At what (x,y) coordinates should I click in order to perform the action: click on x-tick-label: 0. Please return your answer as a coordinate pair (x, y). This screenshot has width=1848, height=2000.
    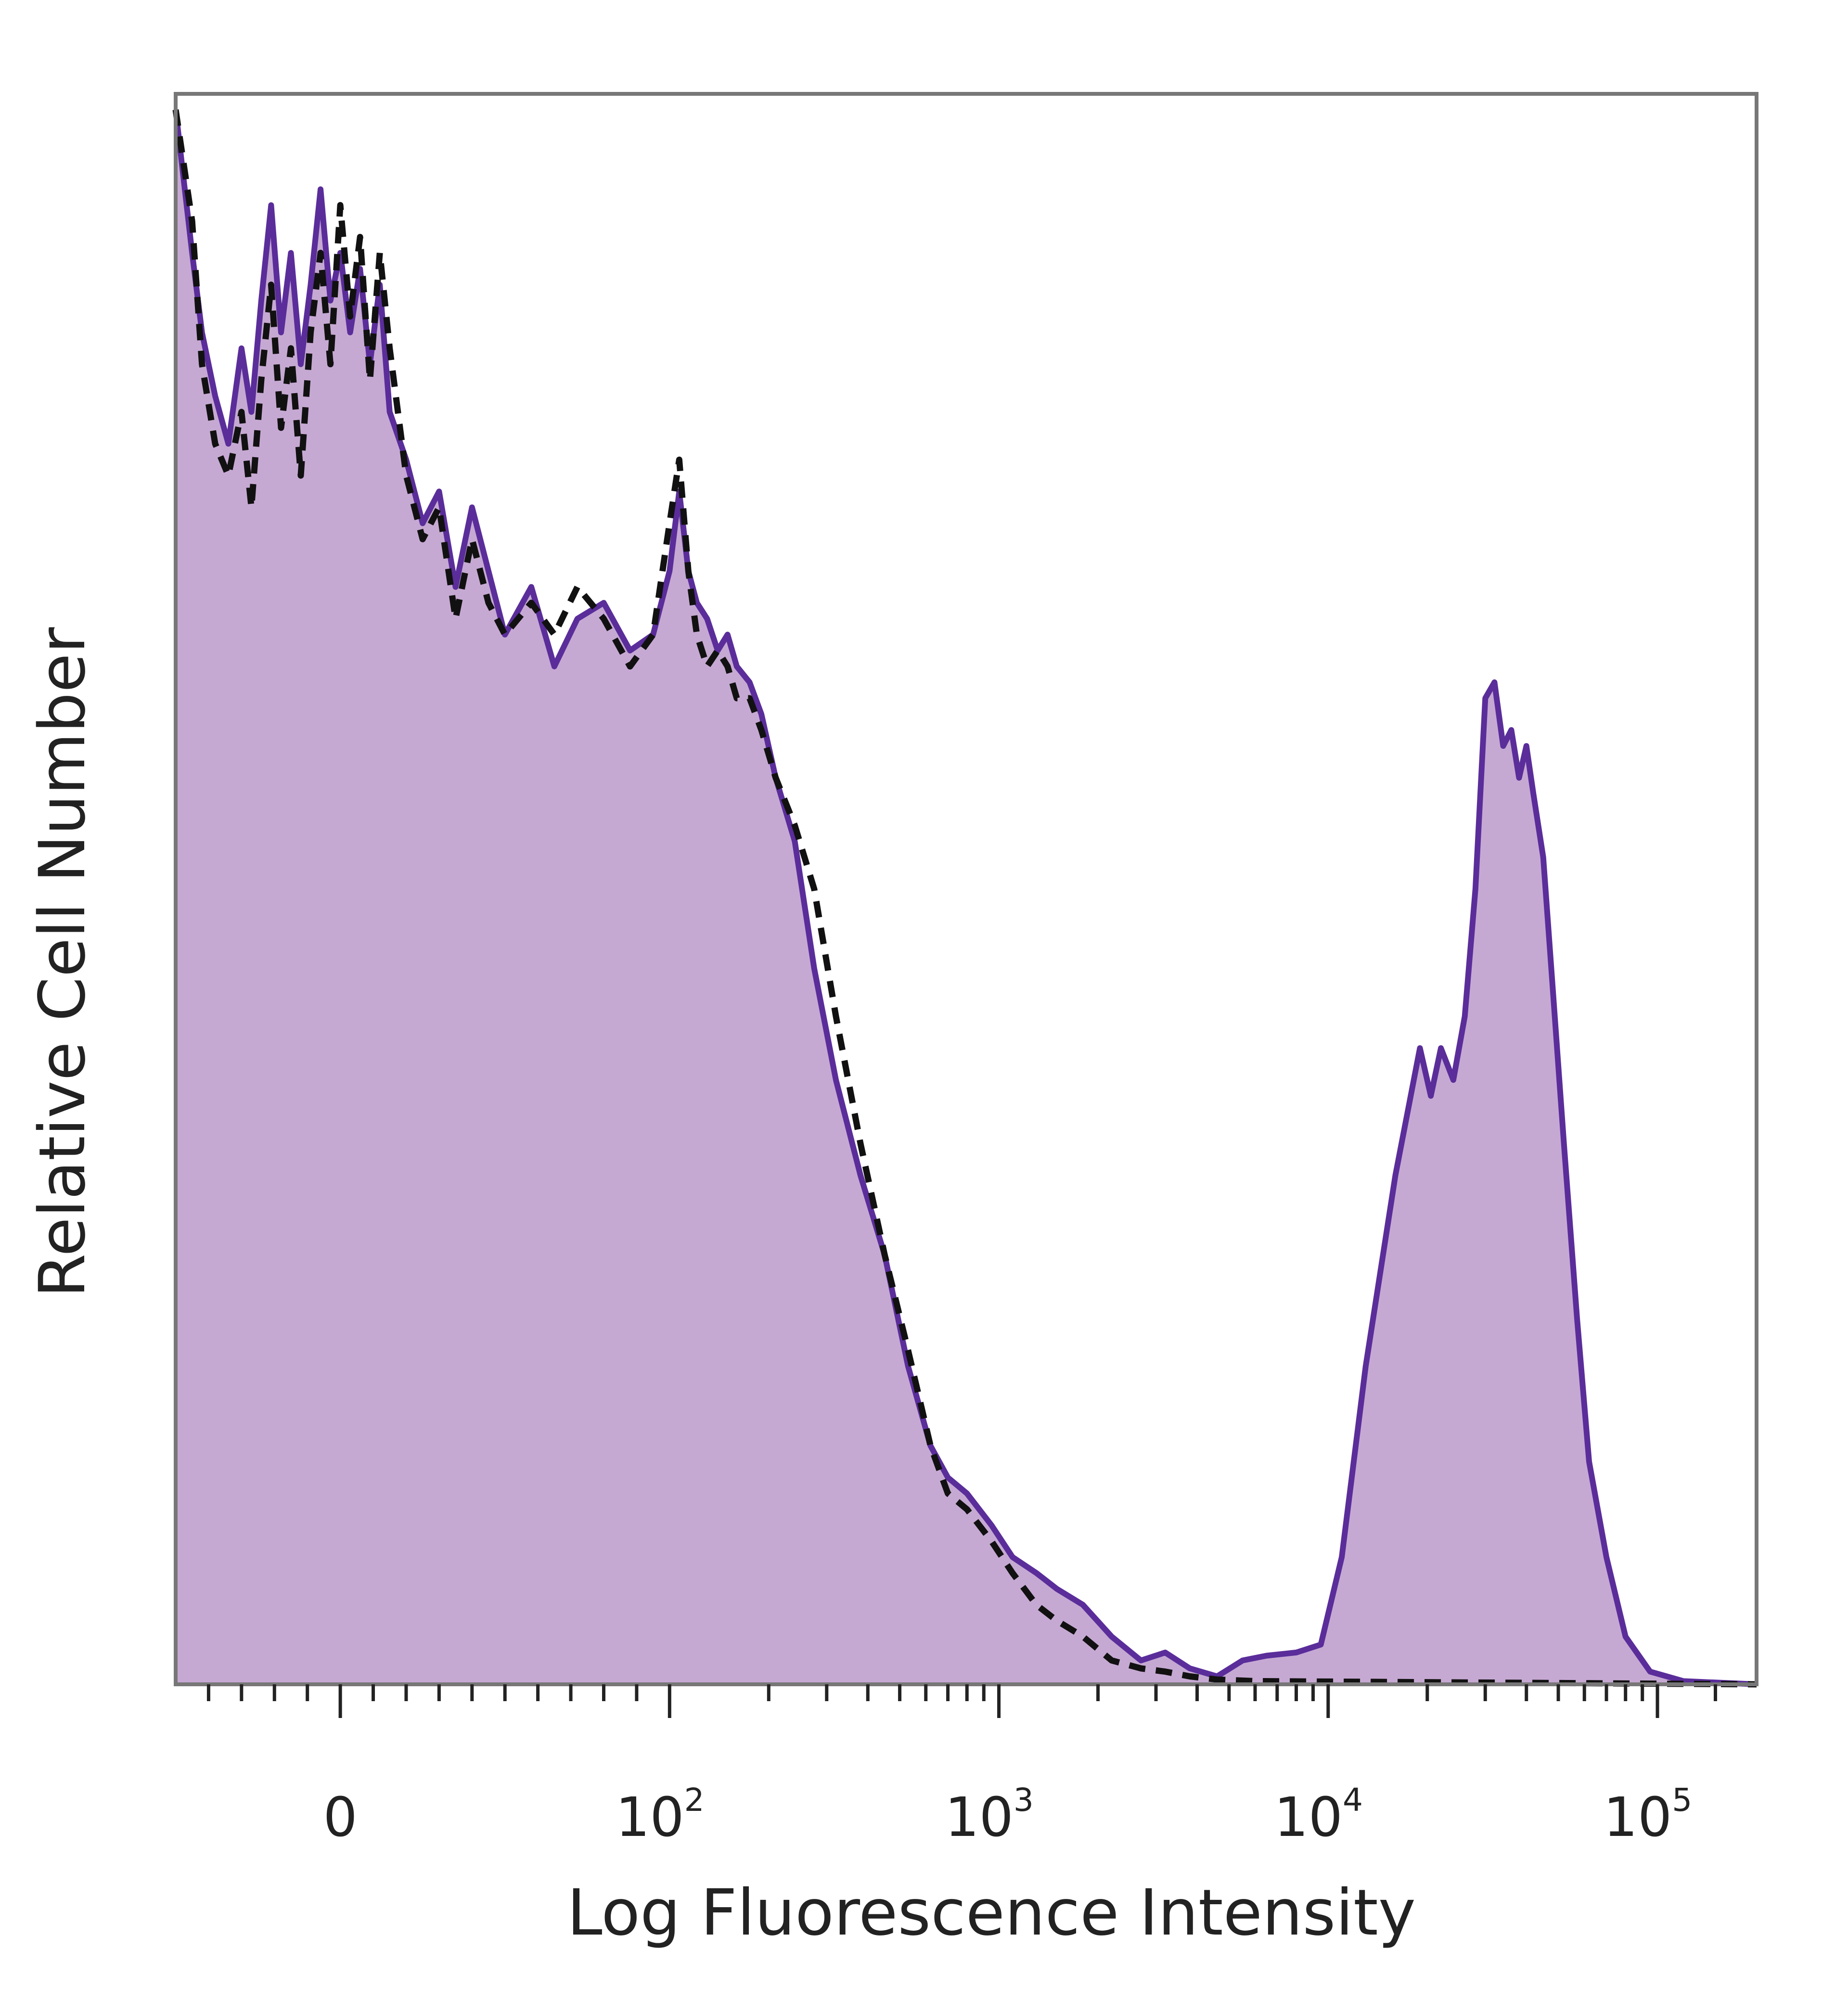
    Looking at the image, I should click on (340, 1817).